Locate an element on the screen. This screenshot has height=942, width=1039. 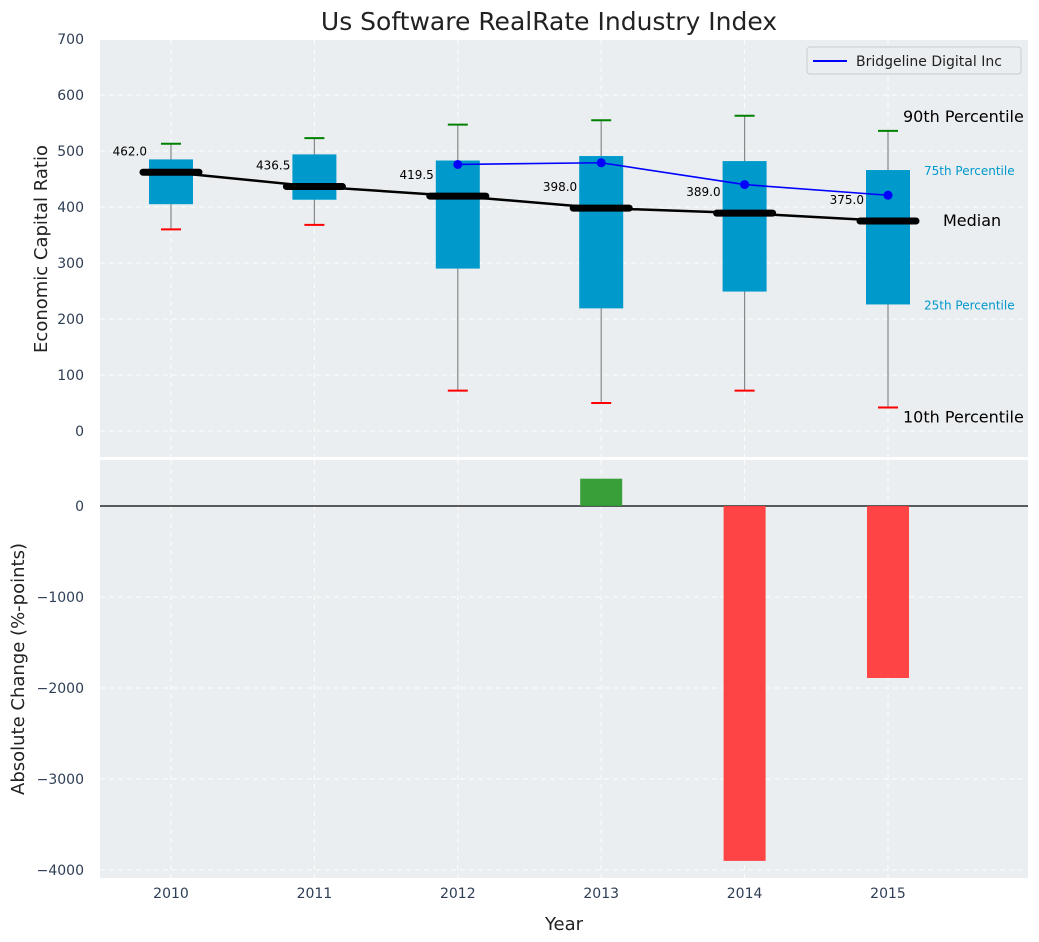
x-axis-label: Year is located at coordinates (564, 924).